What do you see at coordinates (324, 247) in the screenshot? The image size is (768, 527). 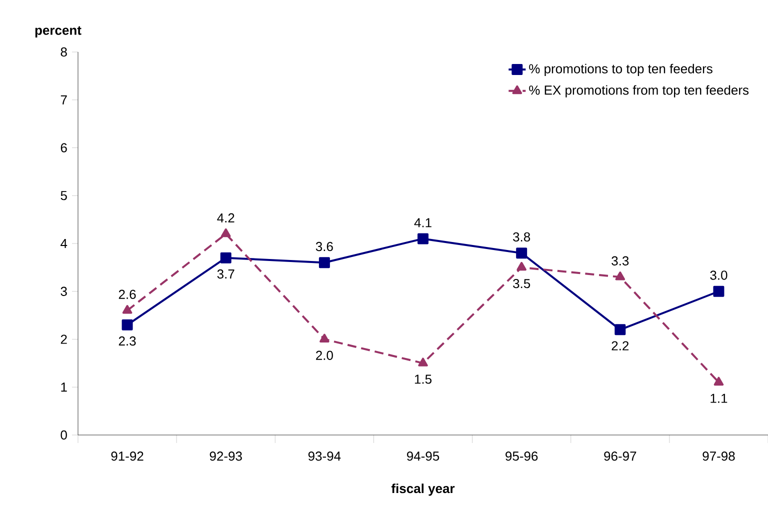 I see `data-label: 3.6` at bounding box center [324, 247].